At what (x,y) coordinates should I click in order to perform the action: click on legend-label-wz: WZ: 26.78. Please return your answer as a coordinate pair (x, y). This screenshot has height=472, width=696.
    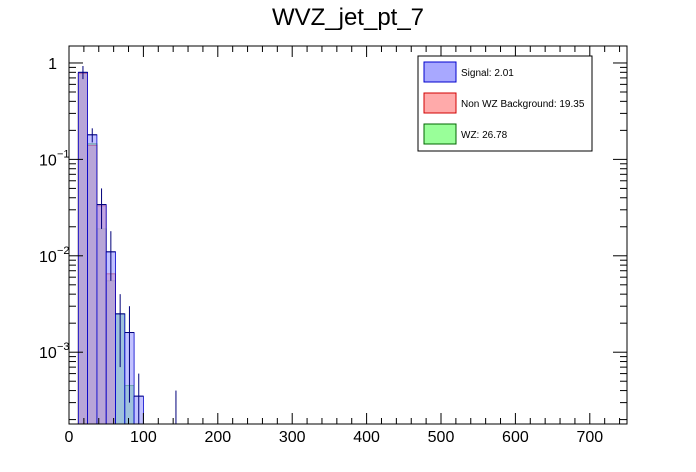
    Looking at the image, I should click on (484, 135).